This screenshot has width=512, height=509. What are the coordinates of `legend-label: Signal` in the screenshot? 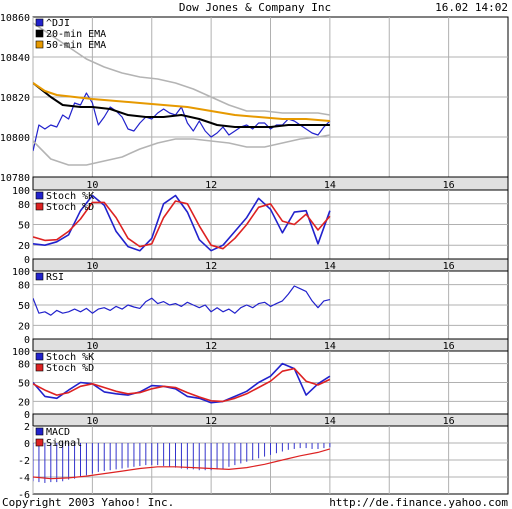 It's located at (64, 443).